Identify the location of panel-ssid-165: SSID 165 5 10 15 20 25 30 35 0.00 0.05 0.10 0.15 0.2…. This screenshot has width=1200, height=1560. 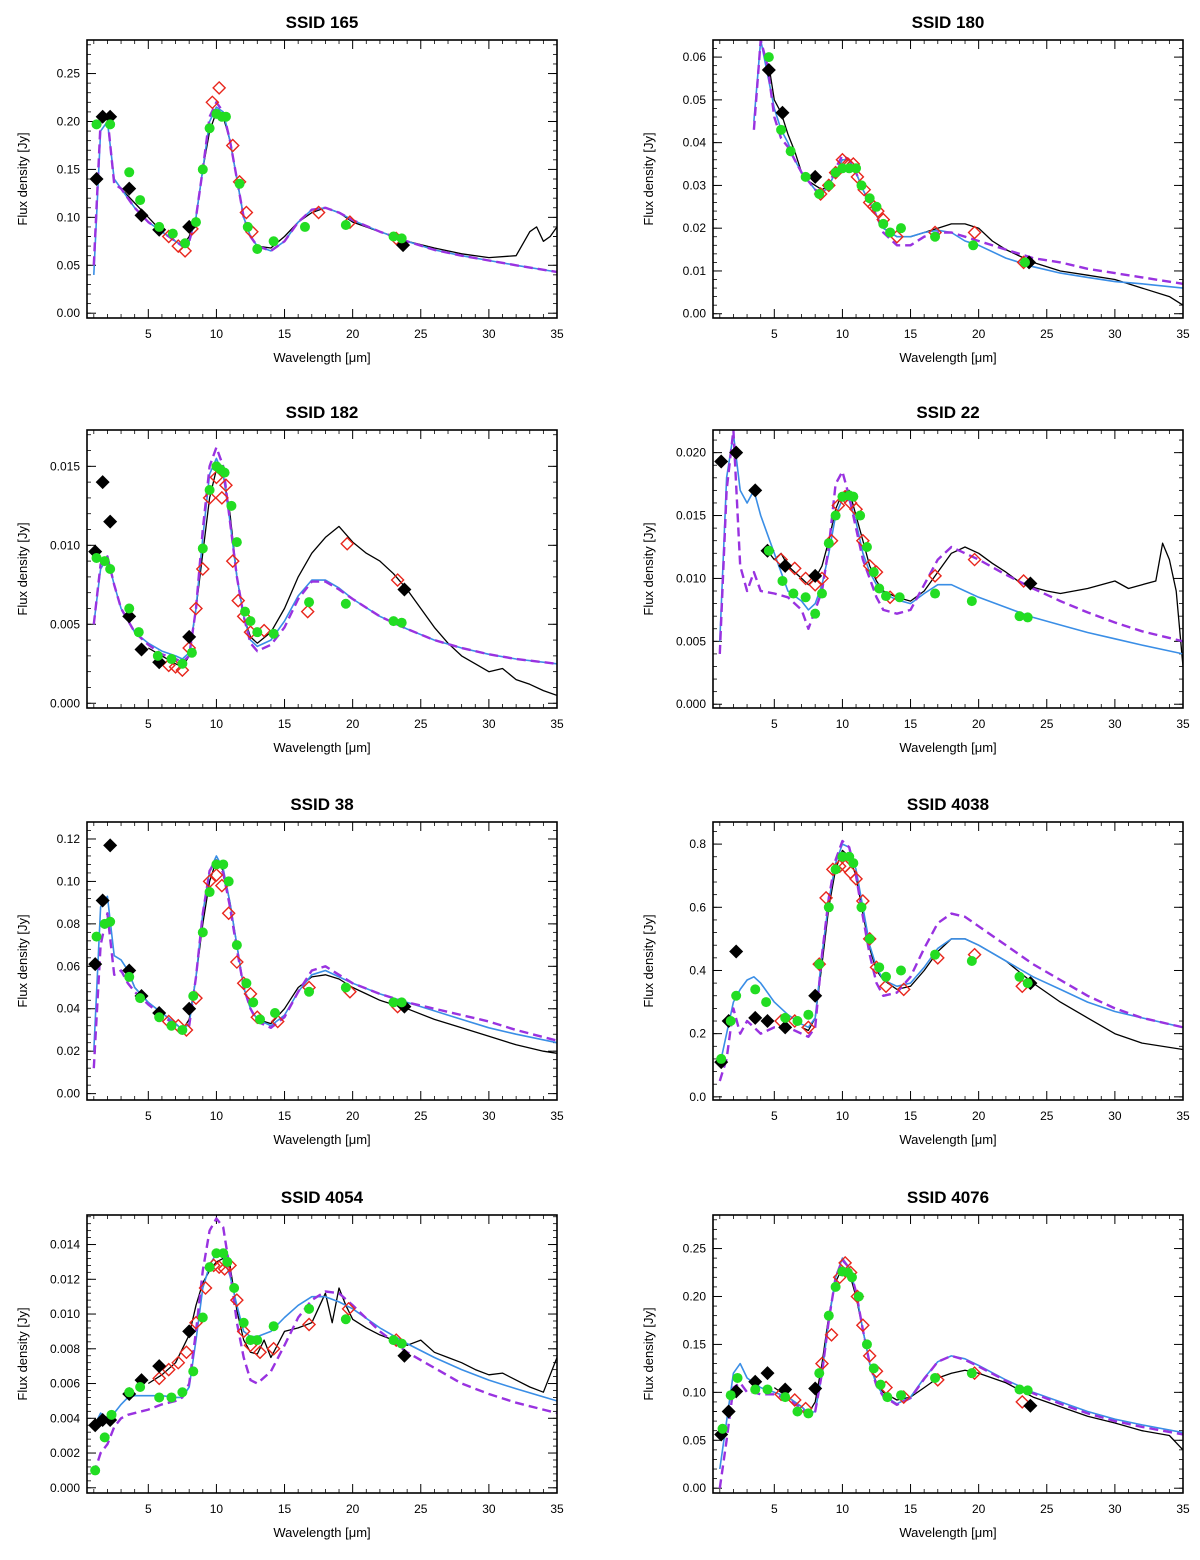
(289, 189).